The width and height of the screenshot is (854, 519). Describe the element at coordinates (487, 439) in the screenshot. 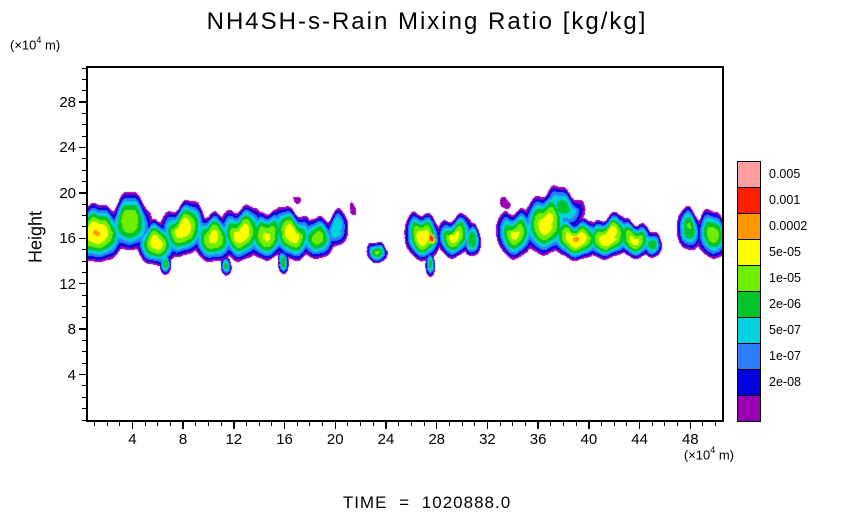

I see `x-tick-label: 32` at that location.